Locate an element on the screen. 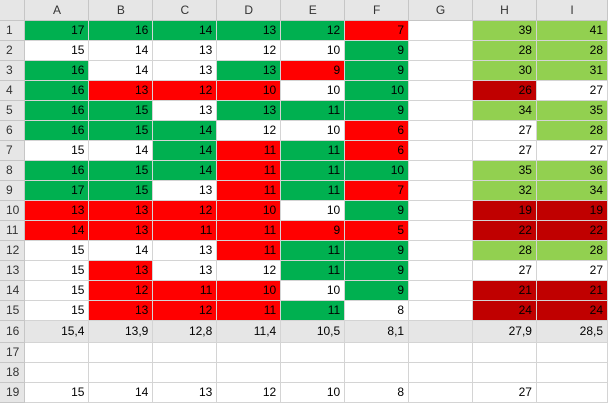 The height and width of the screenshot is (405, 608). cell-a5: 16 is located at coordinates (57, 110).